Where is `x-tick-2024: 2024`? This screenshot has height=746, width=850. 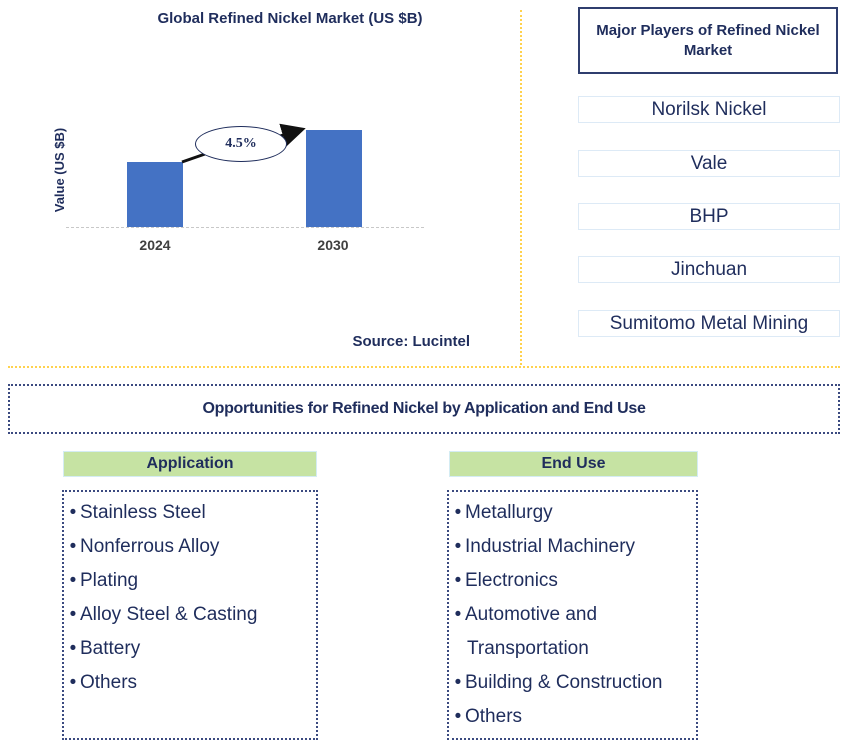 x-tick-2024: 2024 is located at coordinates (155, 245).